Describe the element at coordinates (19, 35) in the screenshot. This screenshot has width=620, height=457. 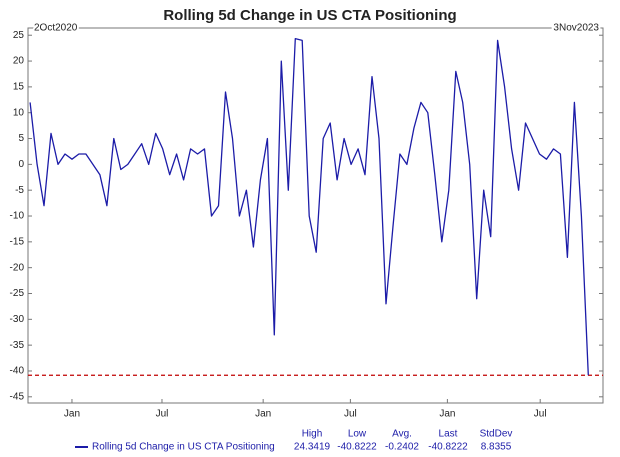
I see `y-tick-label: 25` at that location.